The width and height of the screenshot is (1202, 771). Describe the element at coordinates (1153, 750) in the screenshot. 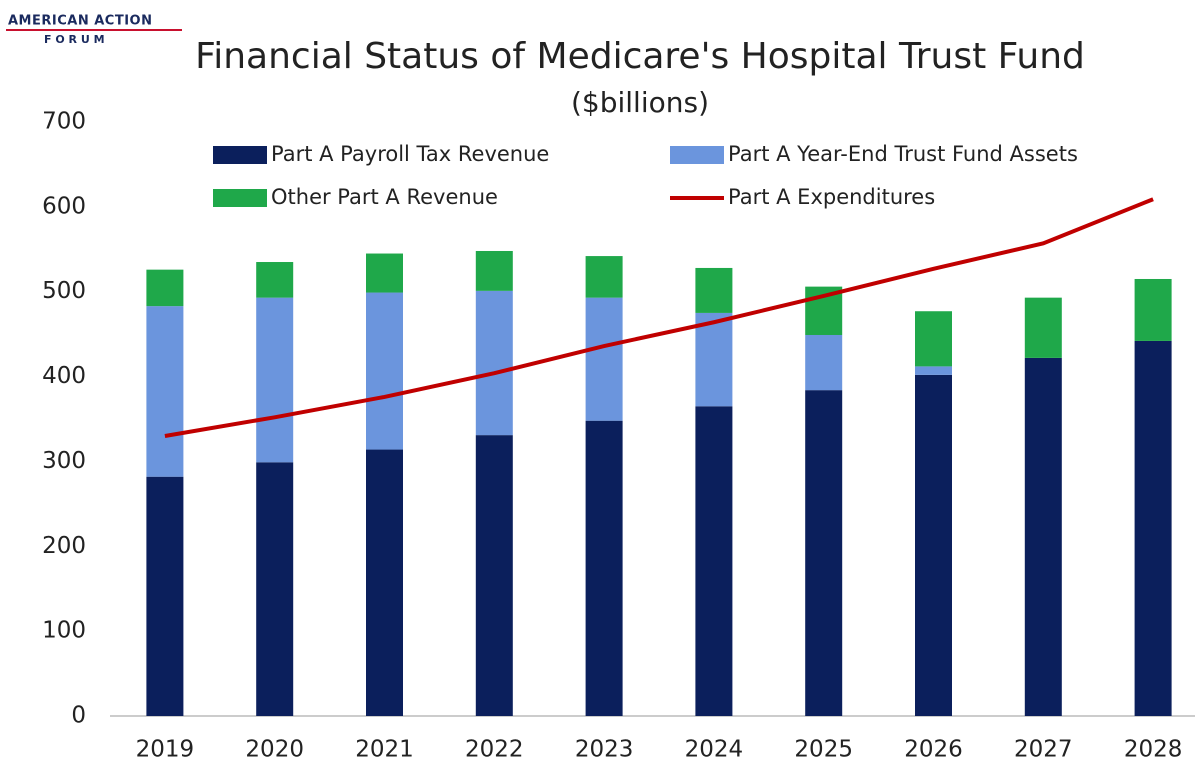

I see `x-tick-label: 2028` at that location.